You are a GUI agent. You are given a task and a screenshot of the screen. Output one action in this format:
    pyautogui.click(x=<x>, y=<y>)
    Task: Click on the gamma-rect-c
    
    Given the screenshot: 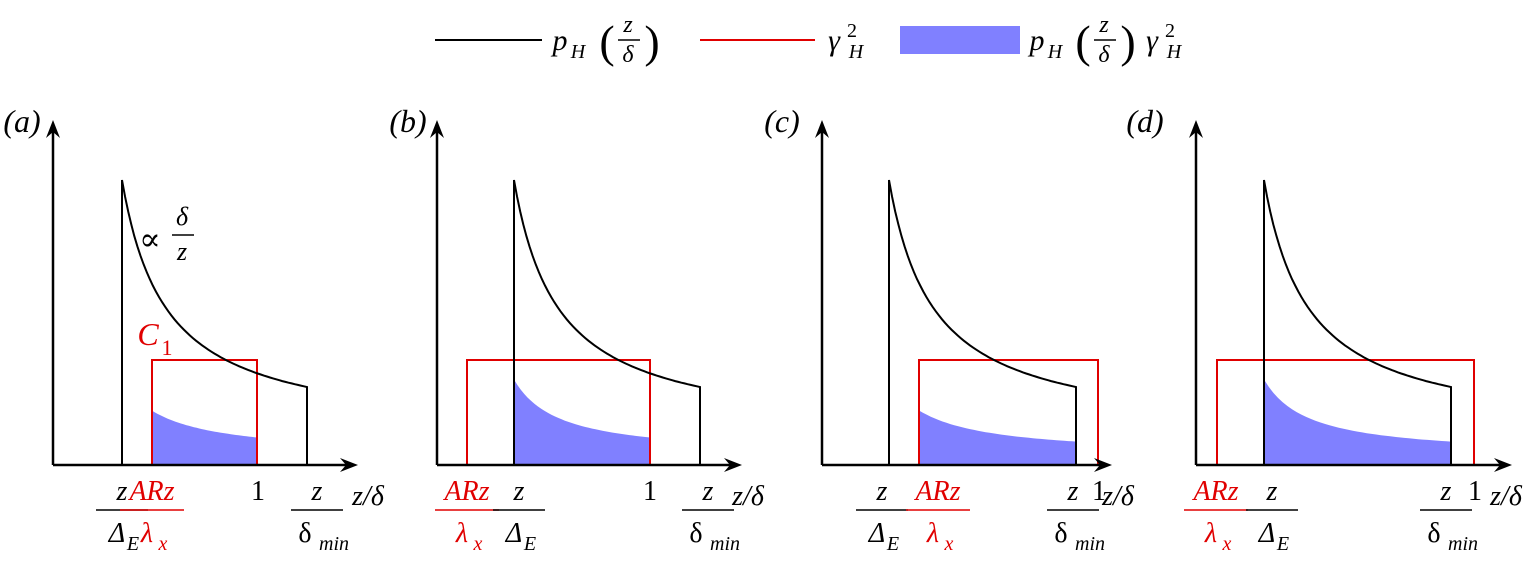 What is the action you would take?
    pyautogui.click(x=1008, y=412)
    